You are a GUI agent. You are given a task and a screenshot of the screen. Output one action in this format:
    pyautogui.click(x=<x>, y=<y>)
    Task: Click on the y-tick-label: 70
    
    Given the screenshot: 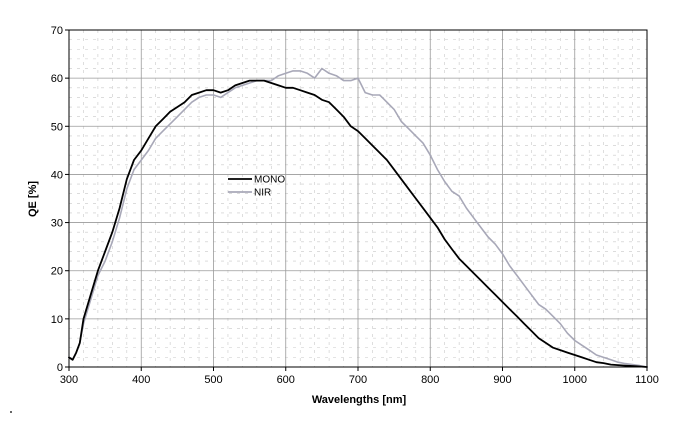 What is the action you would take?
    pyautogui.click(x=57, y=31)
    